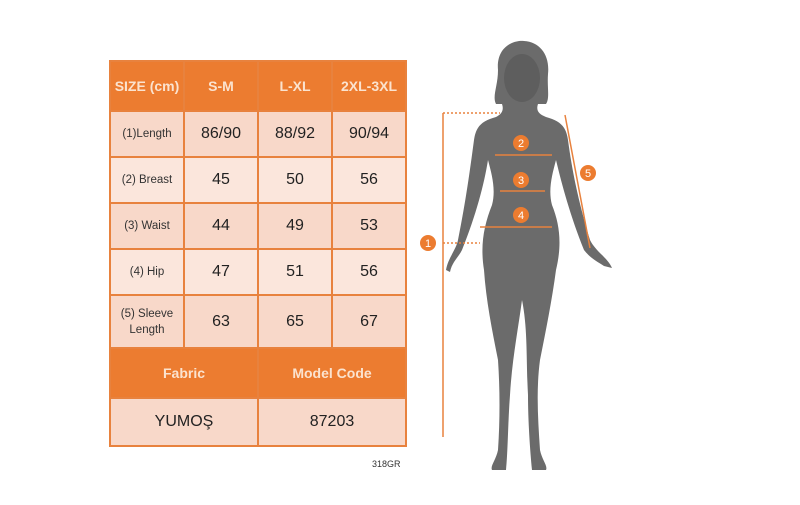 The width and height of the screenshot is (800, 505). What do you see at coordinates (221, 226) in the screenshot?
I see `cell: 44` at bounding box center [221, 226].